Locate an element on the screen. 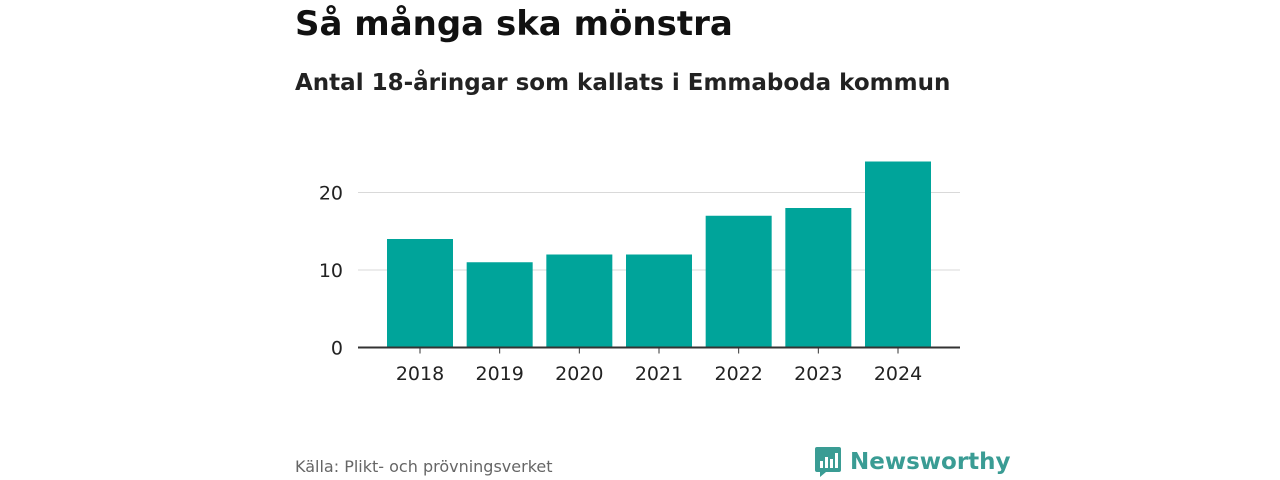  source-text: Källa: Plikt- och prövningsverket is located at coordinates (424, 466).